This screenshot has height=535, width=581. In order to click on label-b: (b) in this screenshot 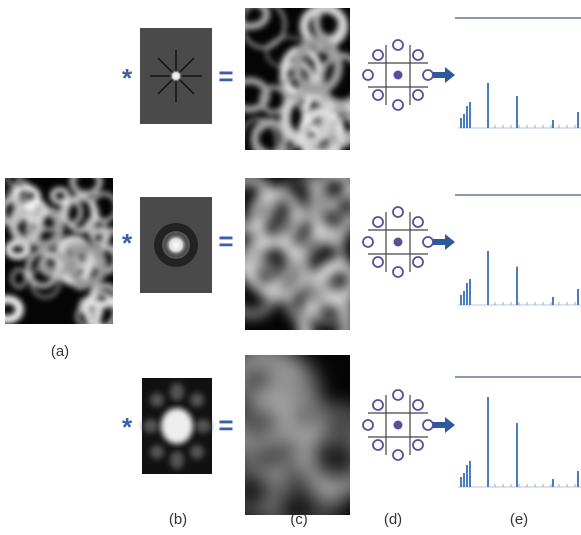, I will do `click(178, 519)`.